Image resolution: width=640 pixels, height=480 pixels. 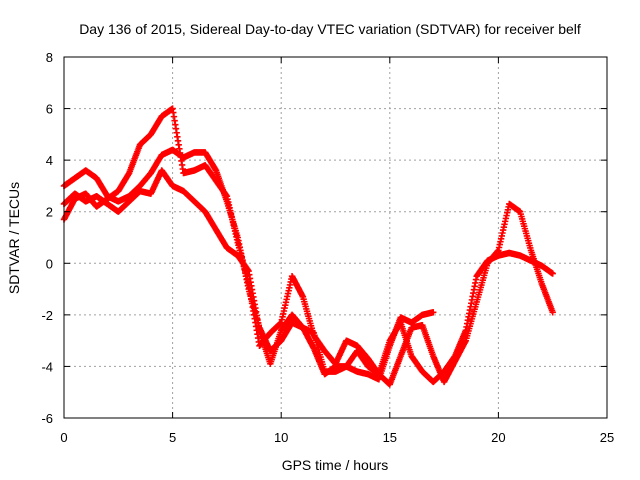 I want to click on y-tick-label: 0, so click(x=49, y=263).